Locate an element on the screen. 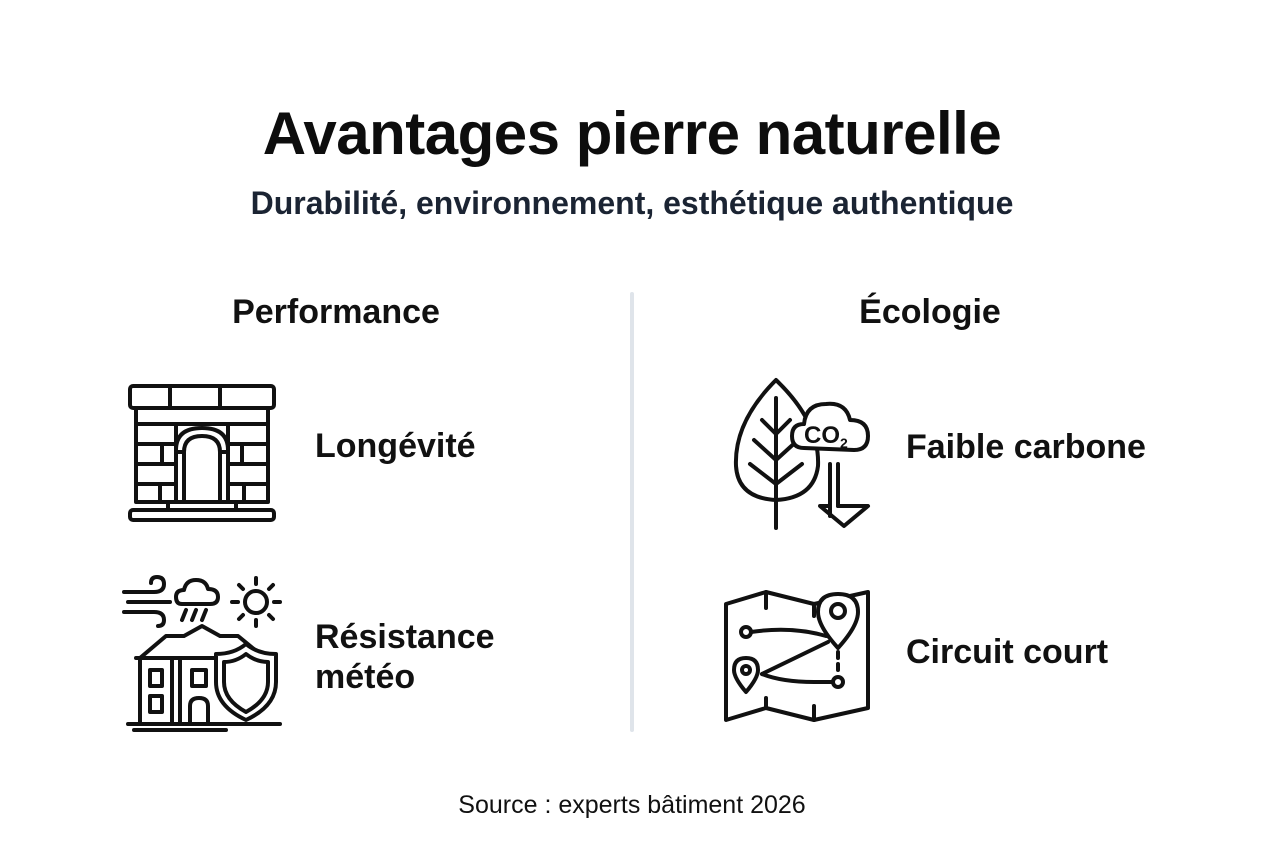  item-label-circuit-court: Circuit court is located at coordinates (1007, 652).